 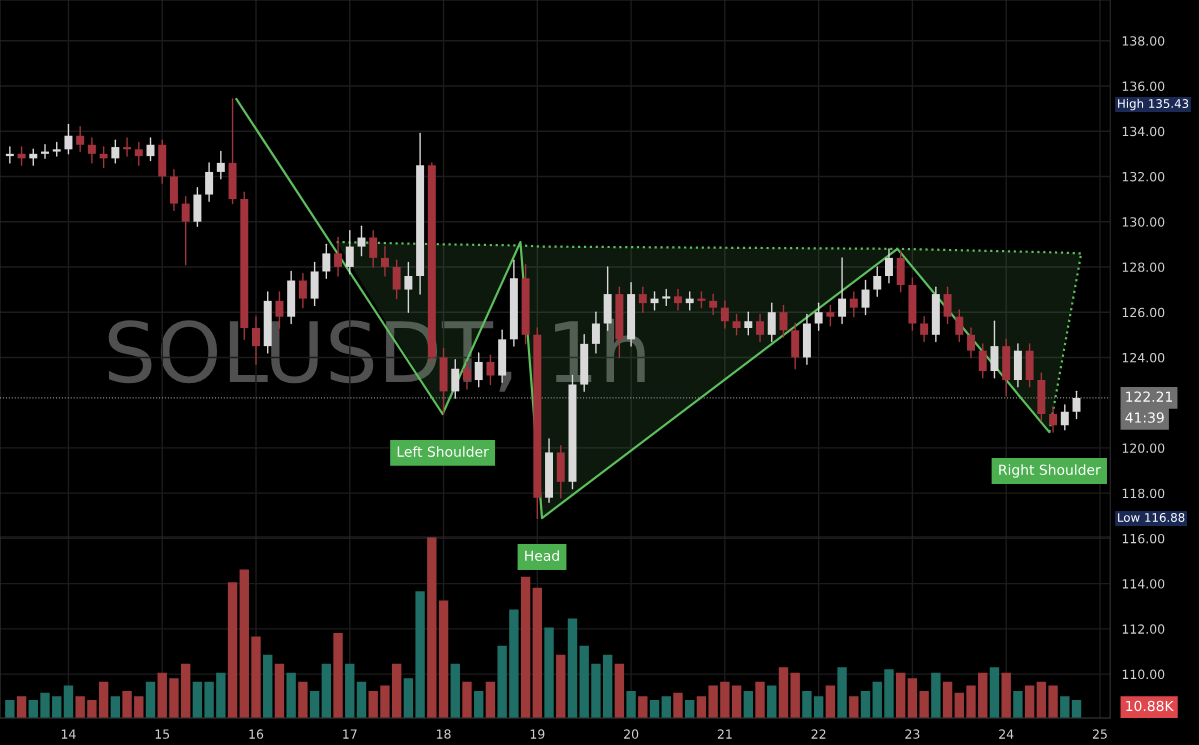 What do you see at coordinates (256, 734) in the screenshot?
I see `x-tick-label: 16` at bounding box center [256, 734].